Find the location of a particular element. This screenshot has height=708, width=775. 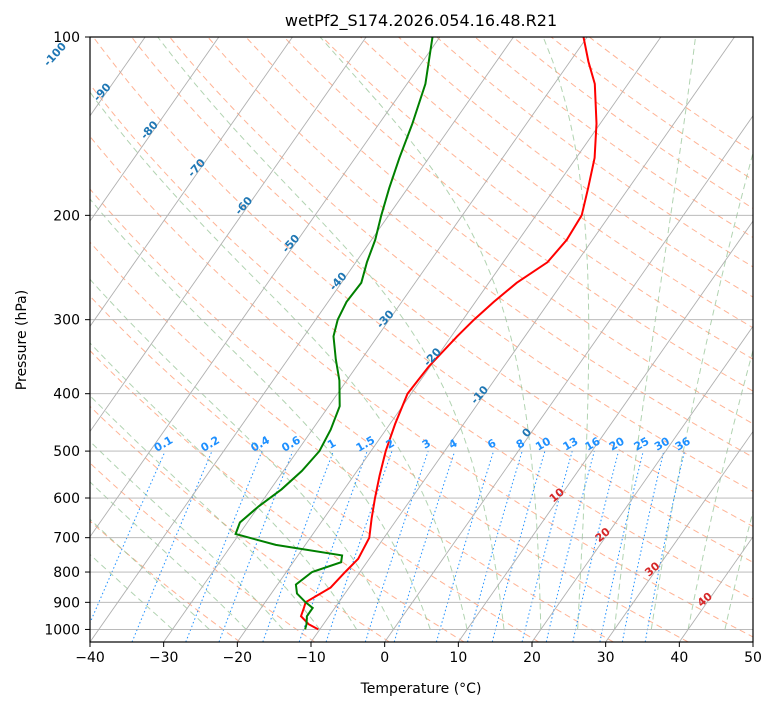

x-tick-label: −20 is located at coordinates (238, 658).